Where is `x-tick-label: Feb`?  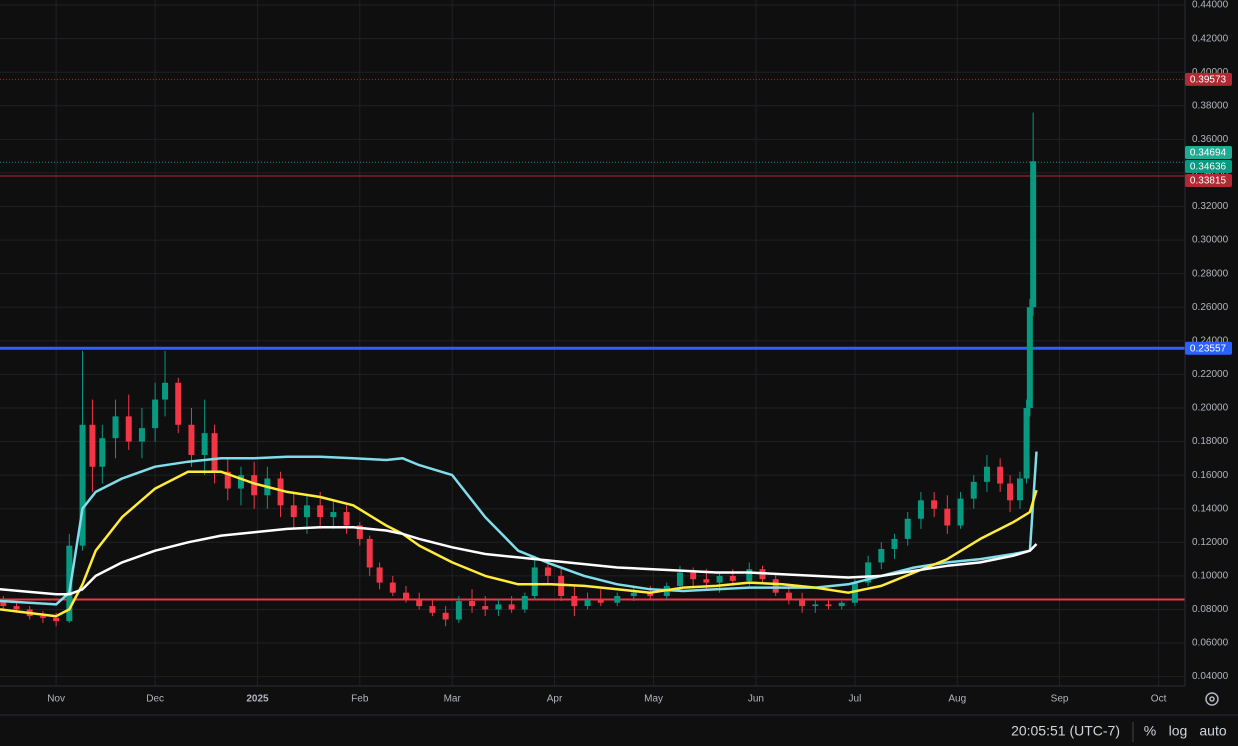 x-tick-label: Feb is located at coordinates (360, 699).